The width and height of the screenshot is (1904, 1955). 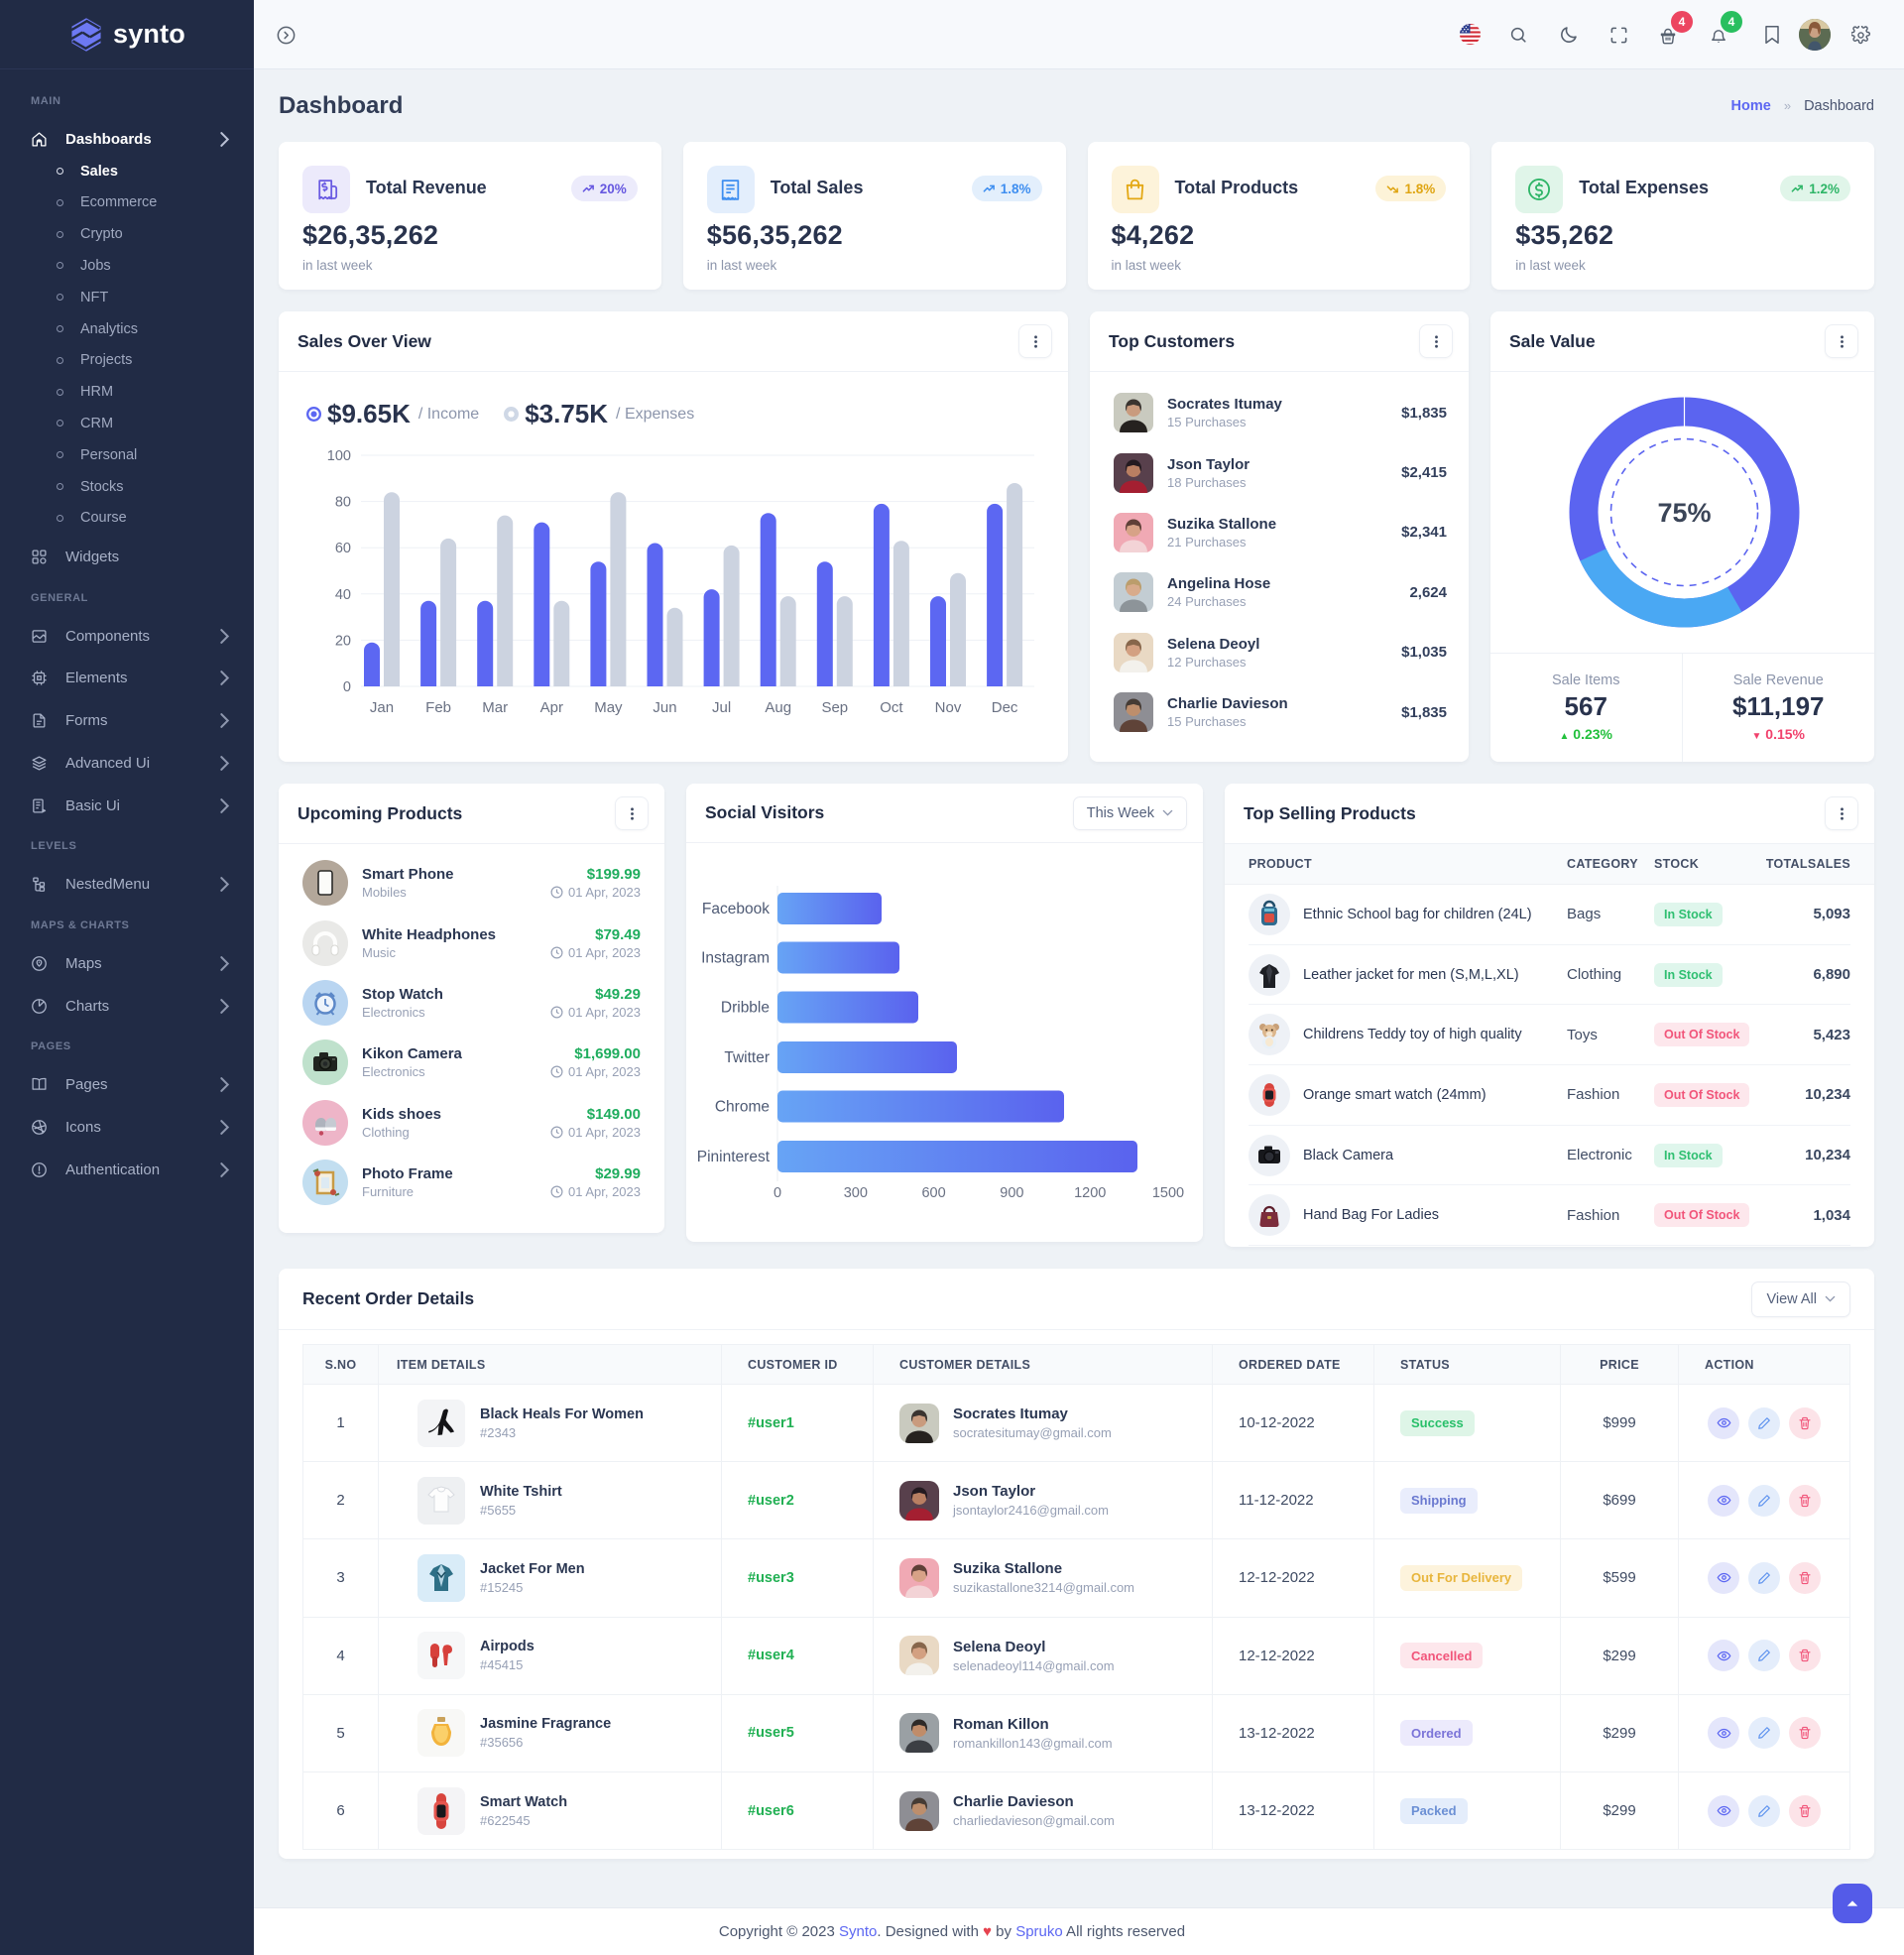 What do you see at coordinates (856, 1193) in the screenshot?
I see `svg-text: 300` at bounding box center [856, 1193].